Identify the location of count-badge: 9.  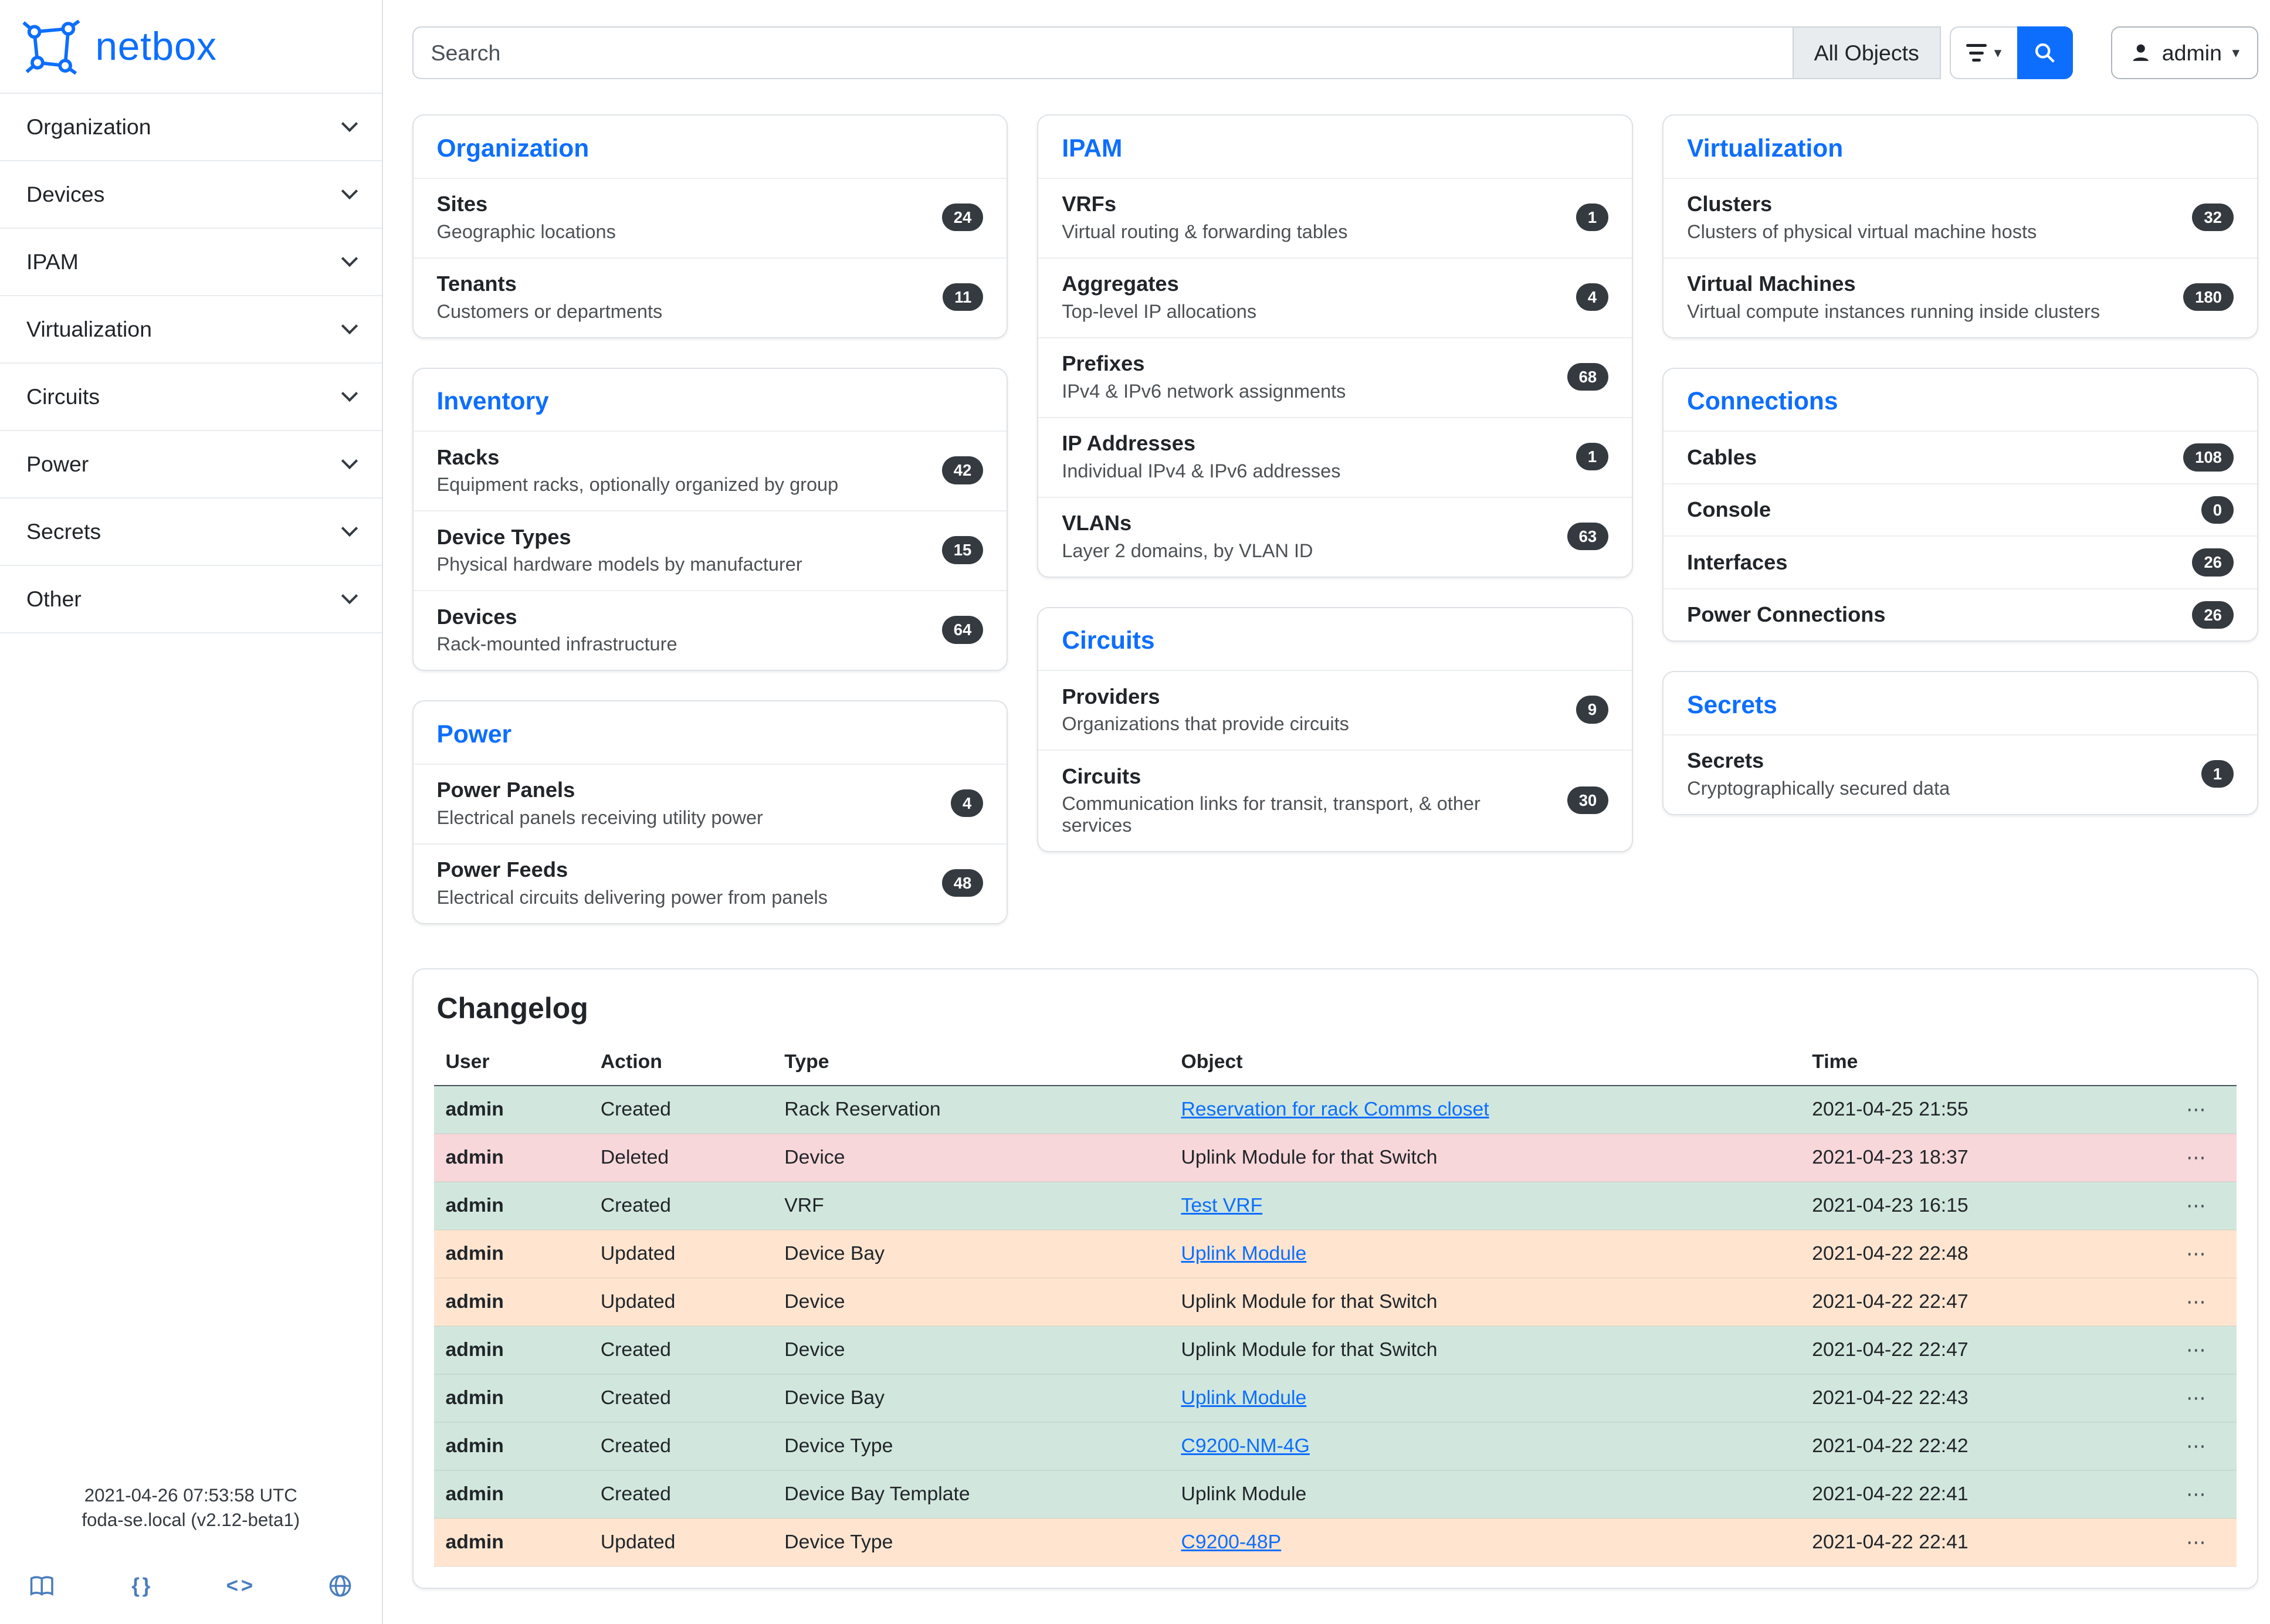
(1592, 710).